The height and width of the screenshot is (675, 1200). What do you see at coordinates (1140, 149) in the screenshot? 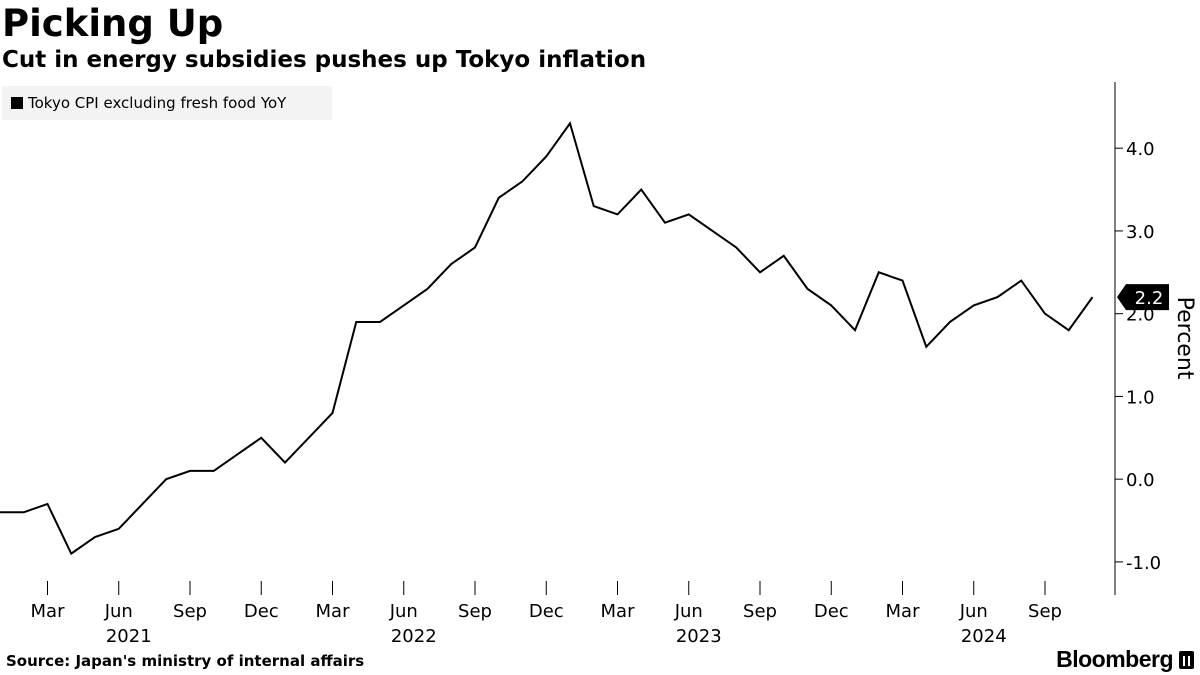
I see `y-tick-label: 4.0` at bounding box center [1140, 149].